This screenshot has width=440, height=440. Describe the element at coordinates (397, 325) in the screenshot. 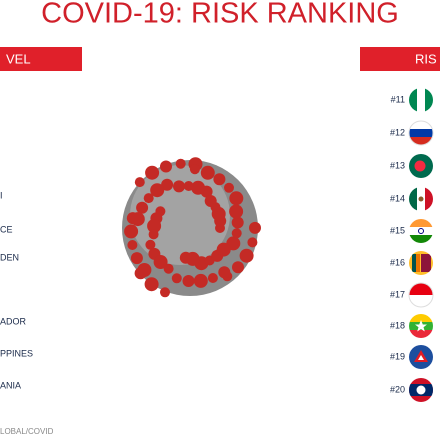

I see `rank-label: #18` at that location.